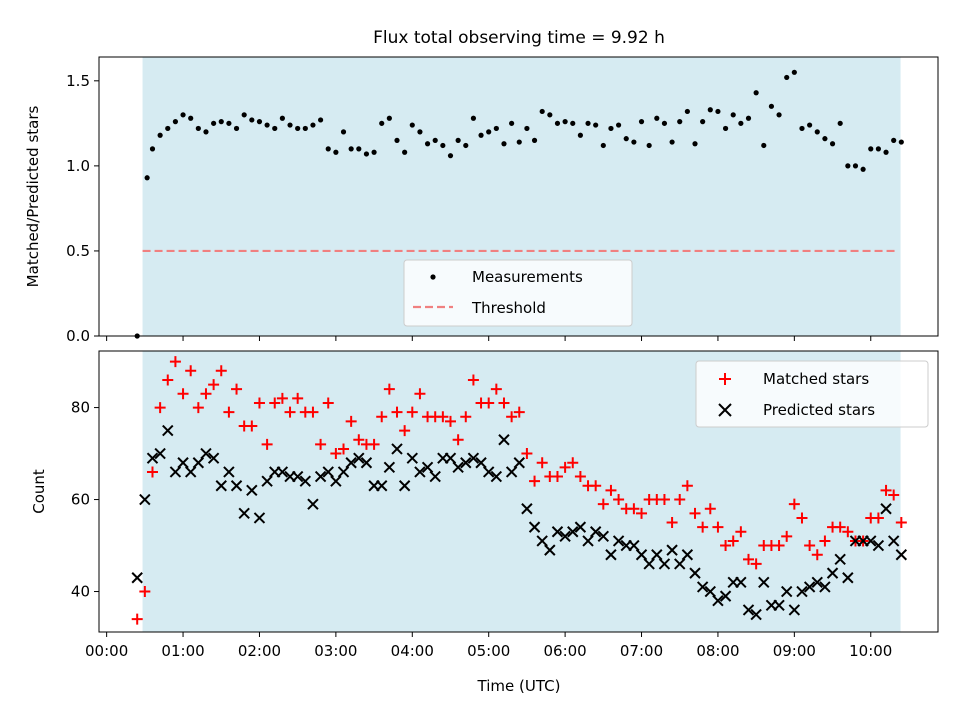  Describe the element at coordinates (488, 651) in the screenshot. I see `x-tick-label: 05:00` at that location.